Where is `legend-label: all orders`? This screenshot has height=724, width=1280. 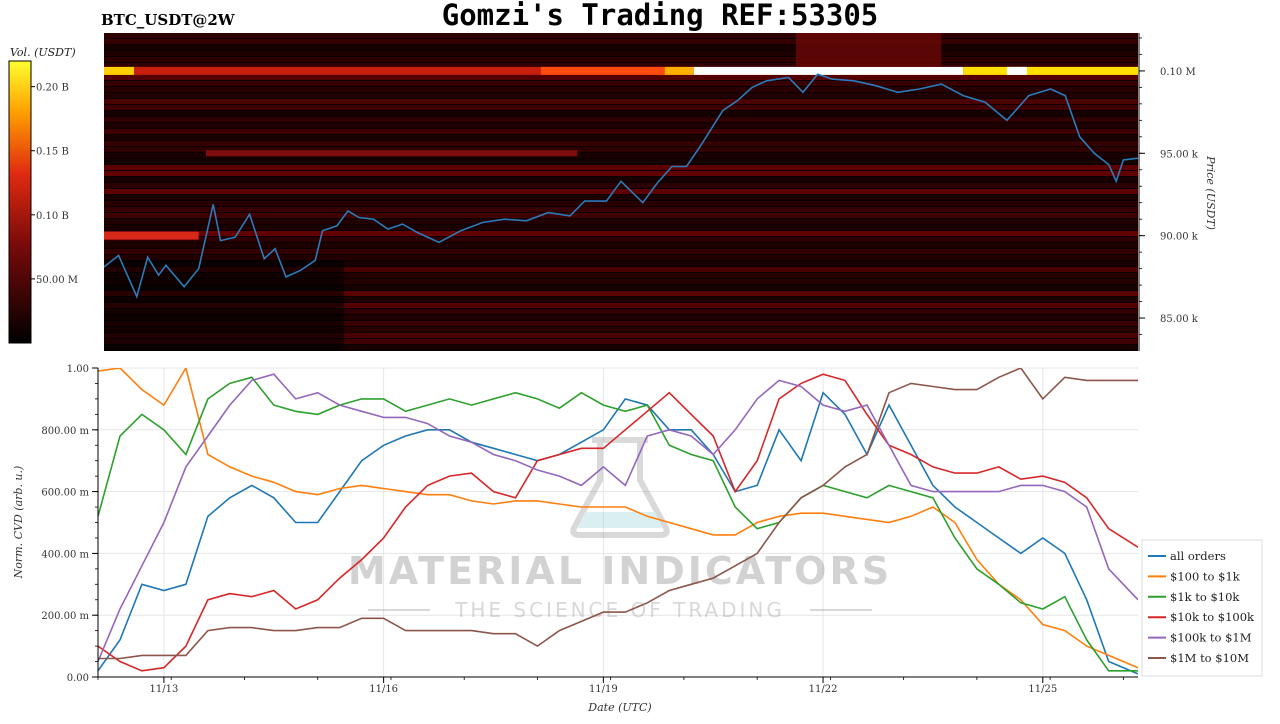 legend-label: all orders is located at coordinates (1198, 556).